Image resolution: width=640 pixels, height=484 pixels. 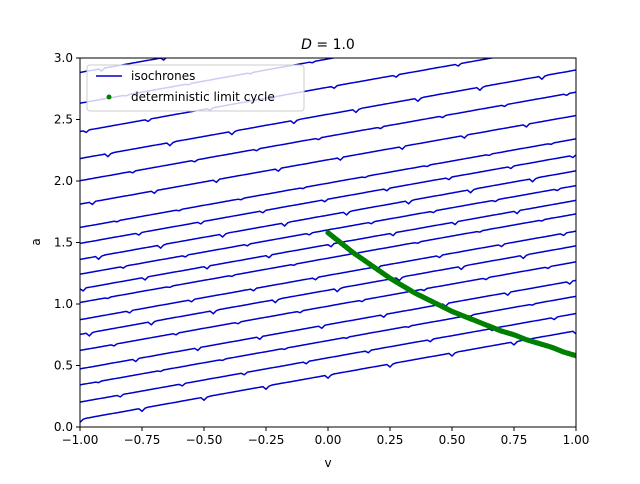 What do you see at coordinates (450, 294) in the screenshot?
I see `limit-cycle-layer` at bounding box center [450, 294].